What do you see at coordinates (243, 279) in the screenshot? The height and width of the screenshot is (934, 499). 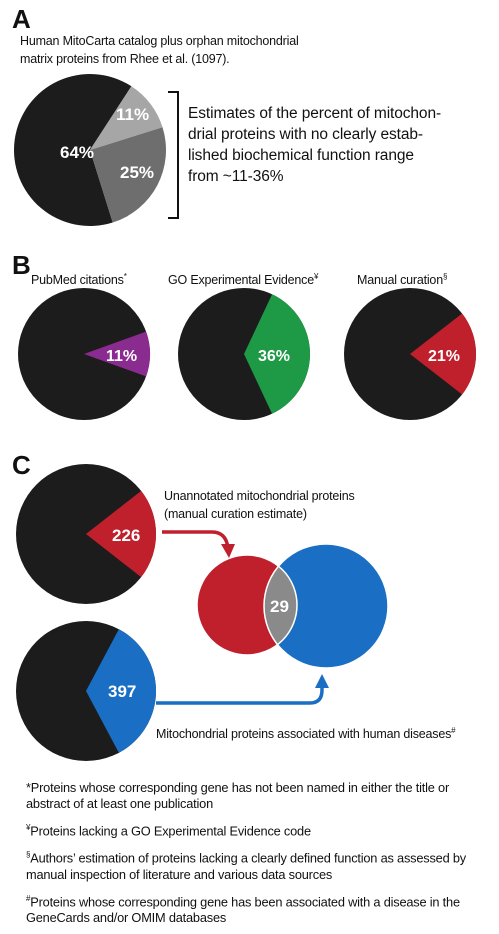 I see `pie-b2-title: GO Experimental Evidence¥` at bounding box center [243, 279].